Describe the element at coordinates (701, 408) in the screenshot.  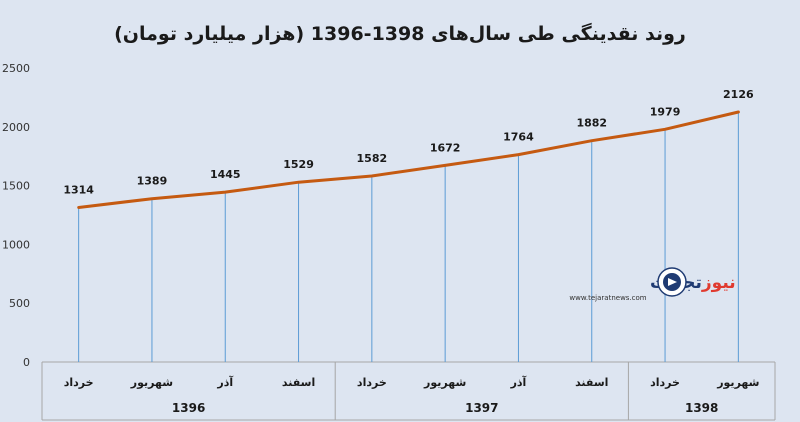
I see `group-label: 1398` at that location.